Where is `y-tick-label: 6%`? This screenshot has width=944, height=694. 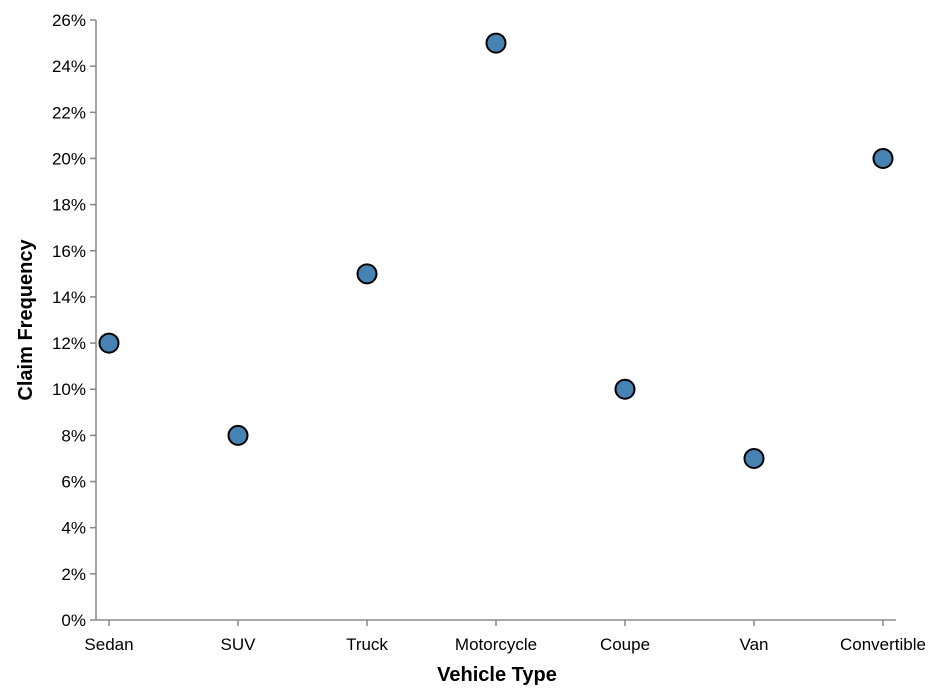
y-tick-label: 6% is located at coordinates (73, 482).